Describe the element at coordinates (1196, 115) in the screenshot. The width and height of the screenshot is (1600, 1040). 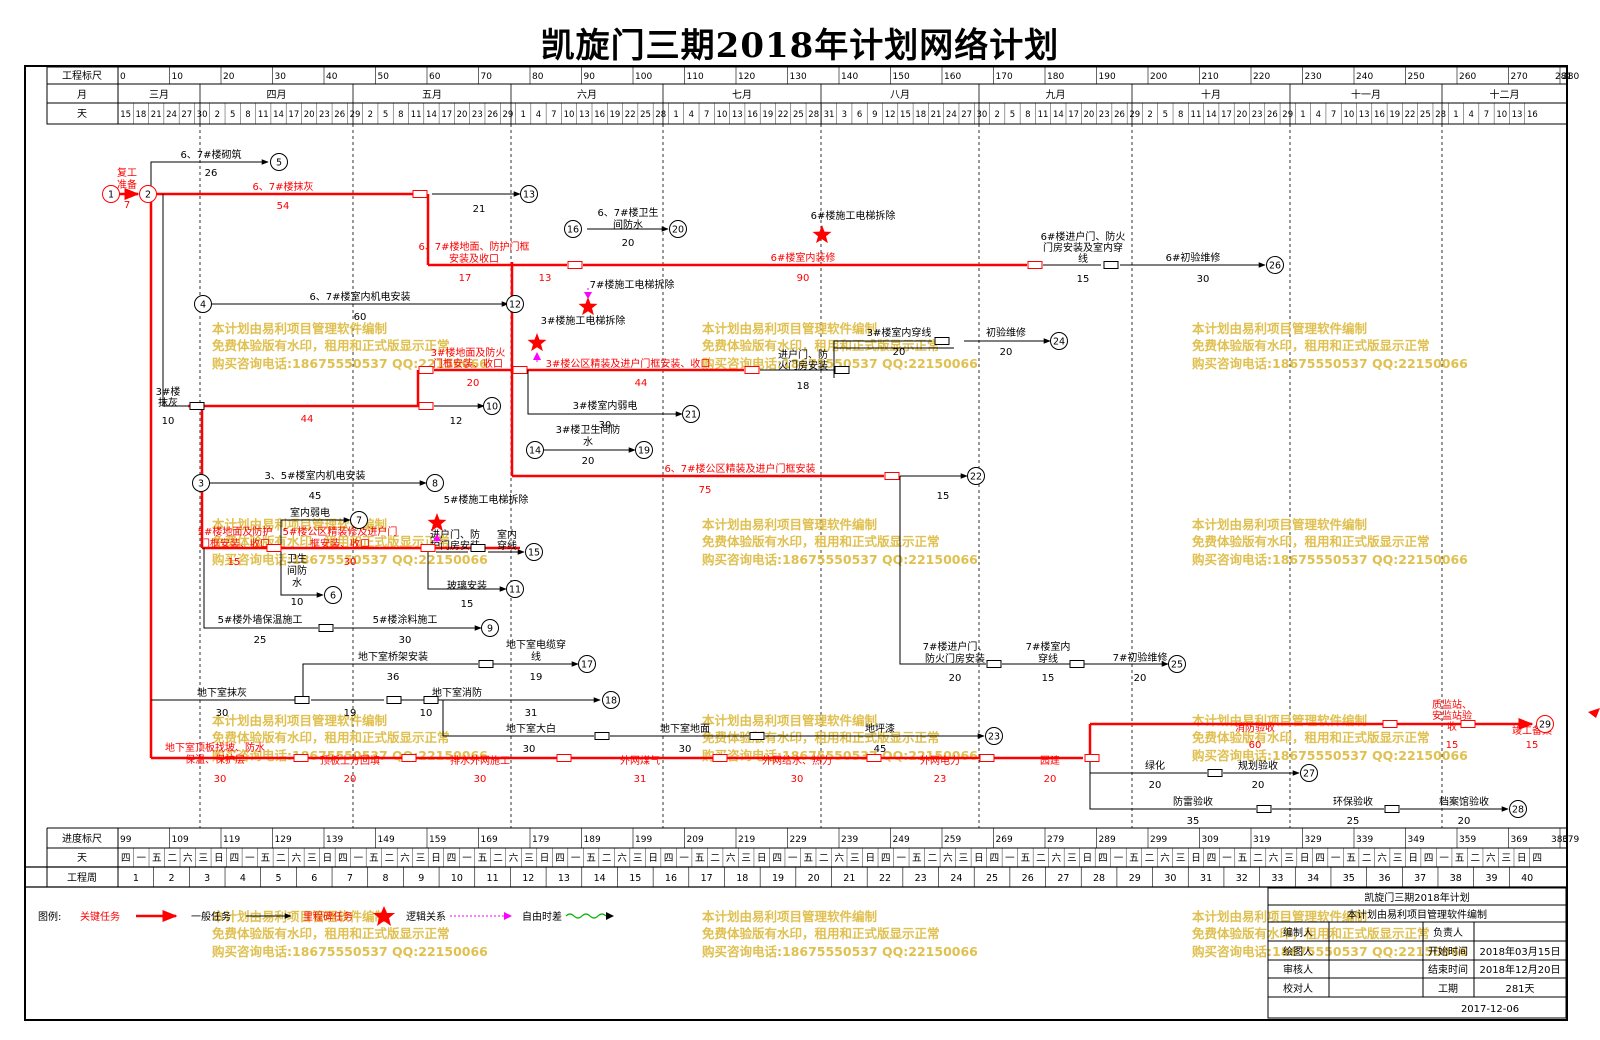
I see `day-label: 11` at that location.